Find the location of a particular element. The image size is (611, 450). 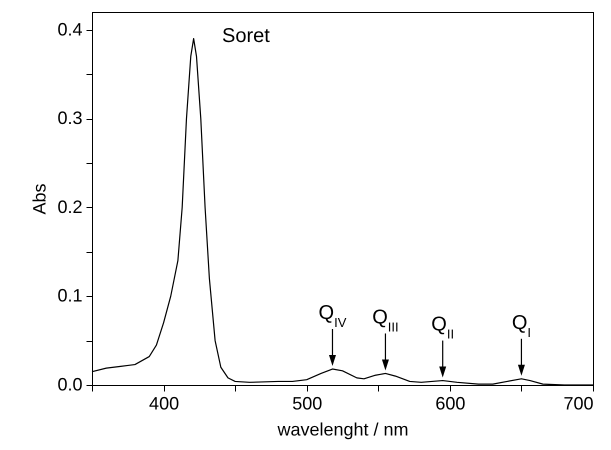

y-axis-title: Abs is located at coordinates (39, 199).